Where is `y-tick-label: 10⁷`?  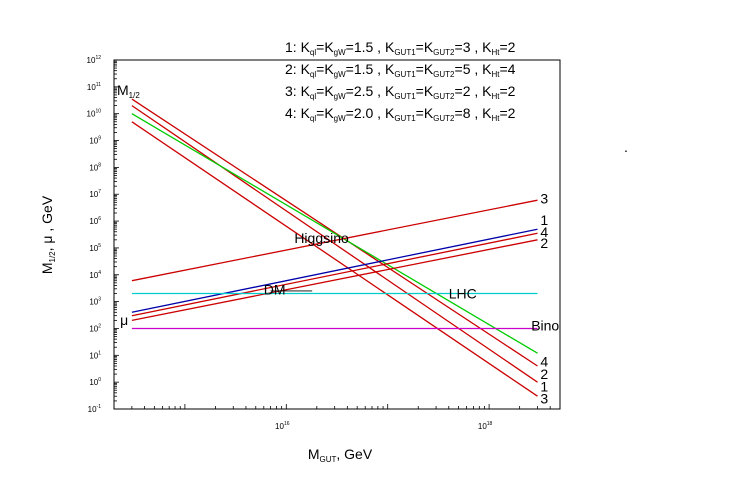
y-tick-label: 10⁷ is located at coordinates (95, 194).